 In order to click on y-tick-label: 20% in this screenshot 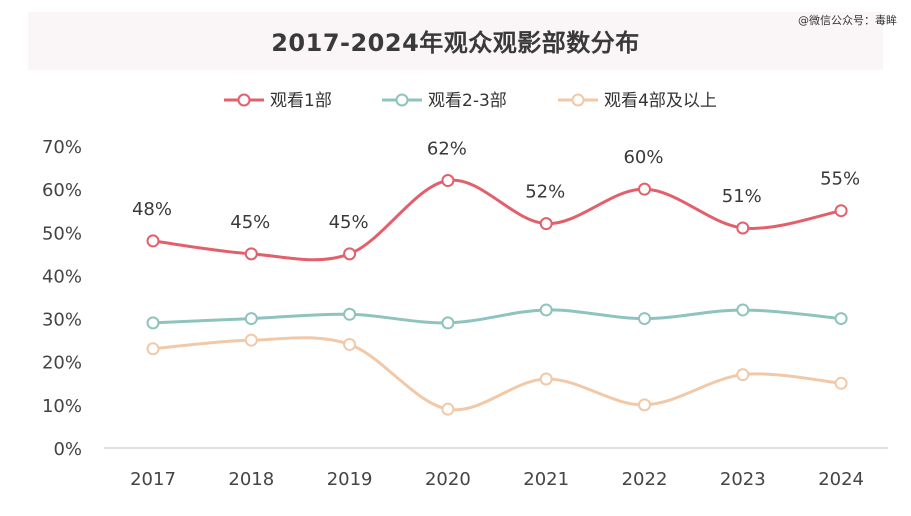, I will do `click(62, 363)`.